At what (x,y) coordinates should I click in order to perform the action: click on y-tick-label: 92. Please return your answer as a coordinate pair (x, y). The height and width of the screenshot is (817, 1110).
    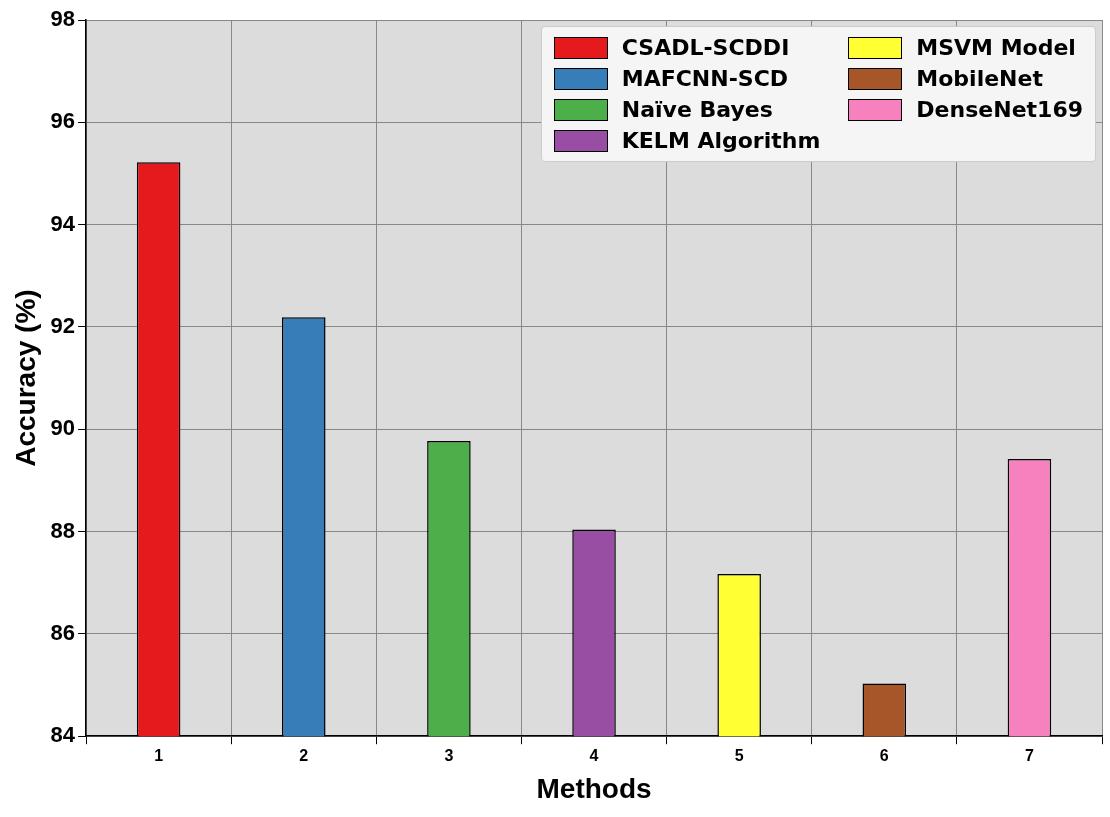
    Looking at the image, I should click on (63, 326).